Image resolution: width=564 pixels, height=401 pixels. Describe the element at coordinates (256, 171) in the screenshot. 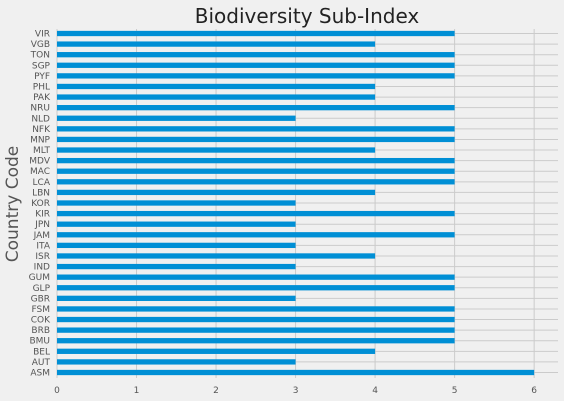

I see `bar-mac` at that location.